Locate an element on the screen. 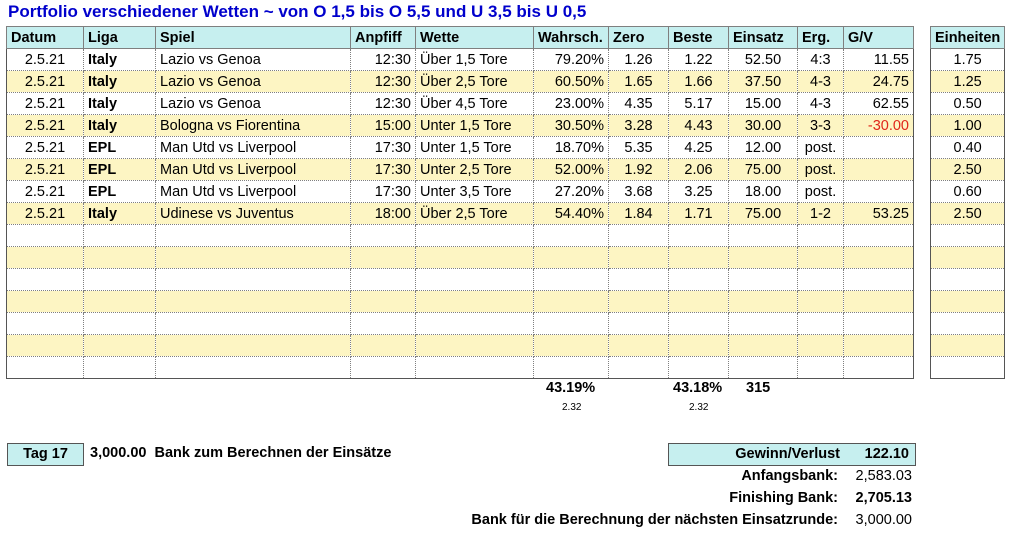 This screenshot has width=1009, height=534. cell-wette: Unter 1,5 Tore is located at coordinates (474, 147).